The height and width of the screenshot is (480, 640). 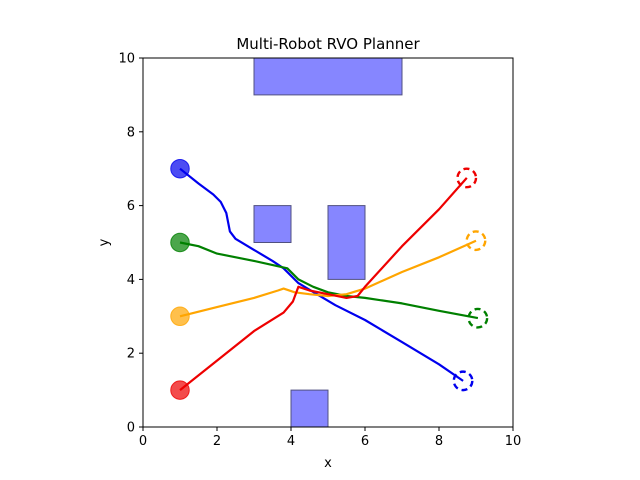 What do you see at coordinates (131, 354) in the screenshot?
I see `y-tick-label-1: 2` at bounding box center [131, 354].